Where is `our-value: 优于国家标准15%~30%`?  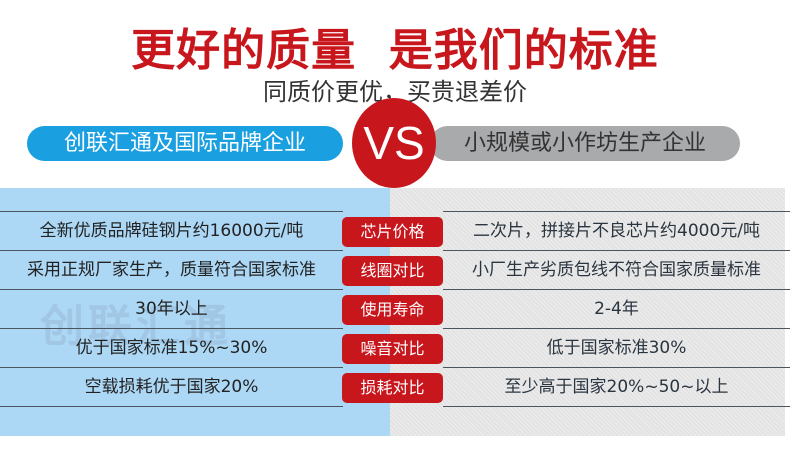
our-value: 优于国家标准15%~30% is located at coordinates (171, 348).